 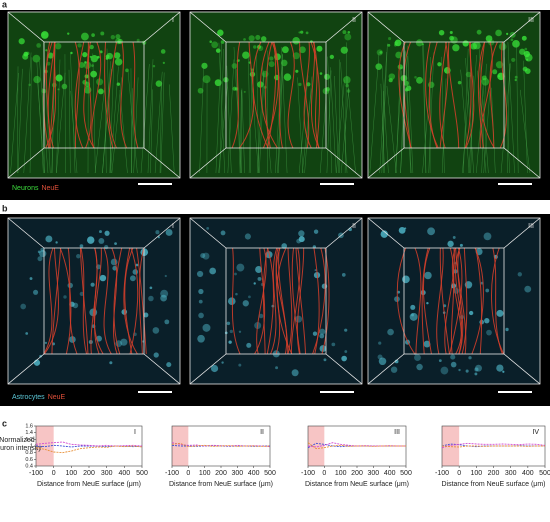 I want to click on image-tile, so click(x=94, y=95).